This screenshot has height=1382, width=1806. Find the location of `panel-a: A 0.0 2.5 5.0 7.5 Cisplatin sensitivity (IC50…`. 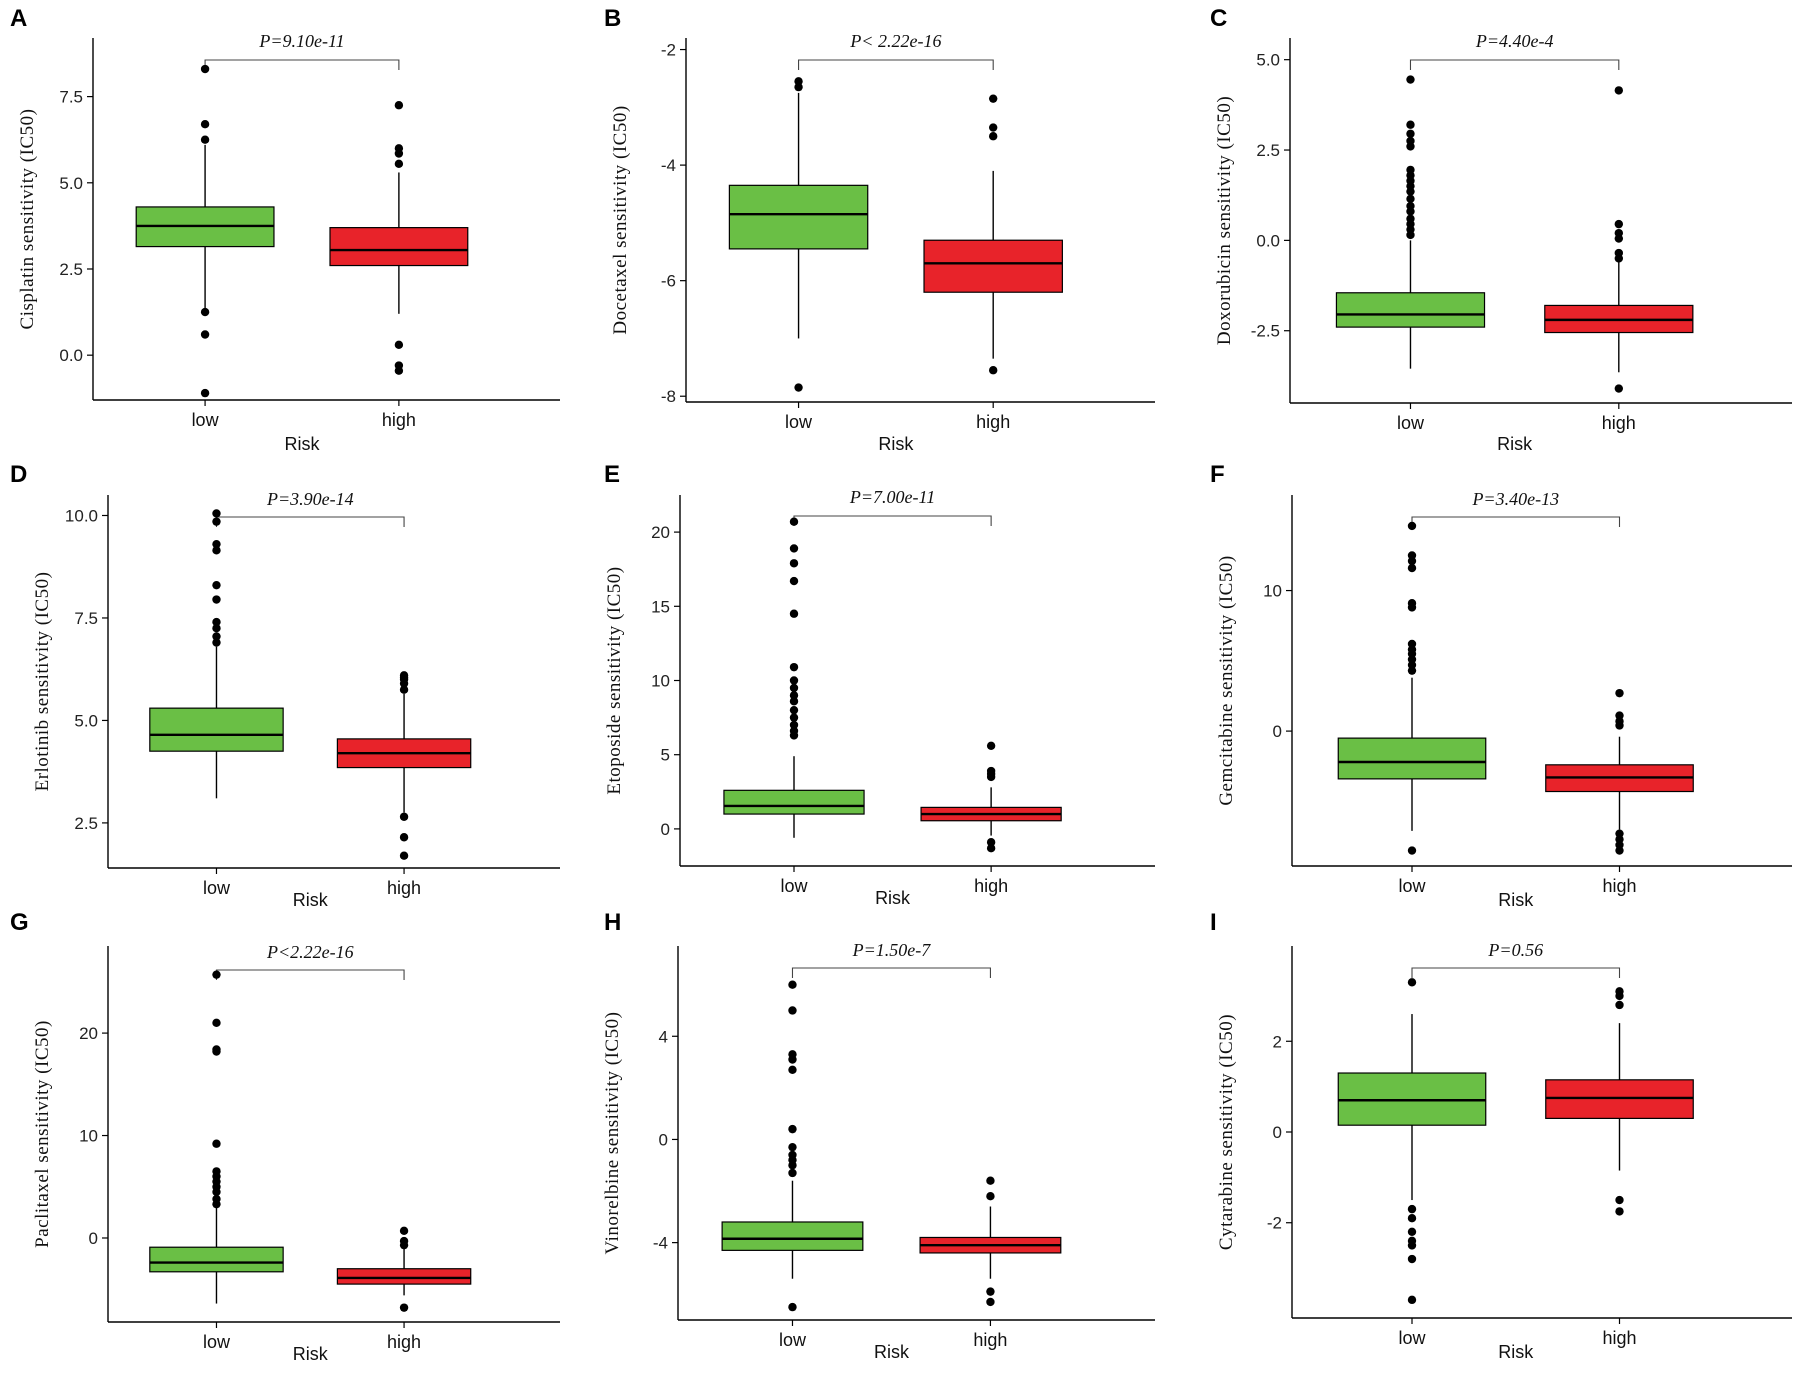

panel-a: A 0.0 2.5 5.0 7.5 Cisplatin sensitivity (IC50… is located at coordinates (285, 229).